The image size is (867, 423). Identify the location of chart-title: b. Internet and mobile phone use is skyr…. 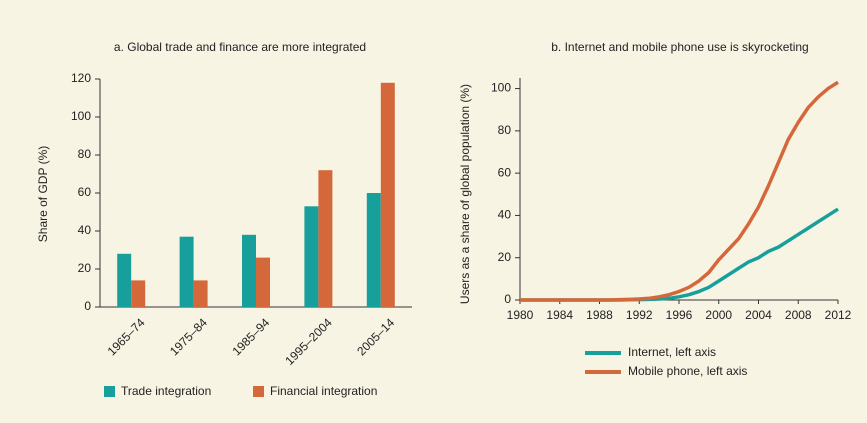
(679, 47).